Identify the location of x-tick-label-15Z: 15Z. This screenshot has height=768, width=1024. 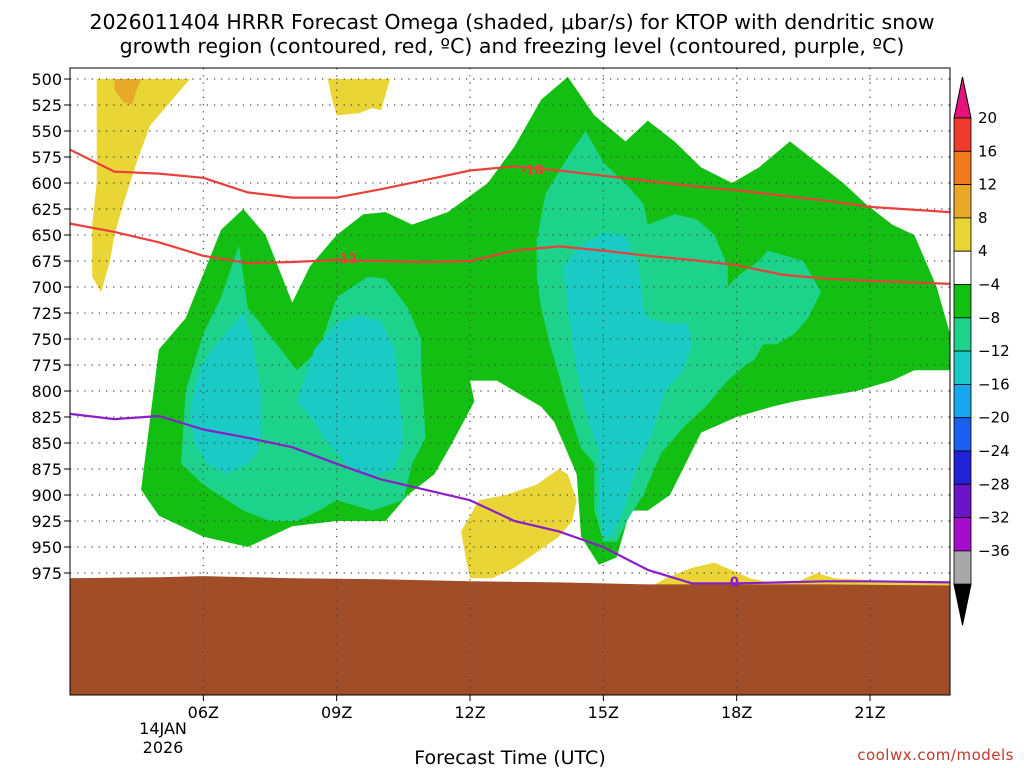
(603, 712).